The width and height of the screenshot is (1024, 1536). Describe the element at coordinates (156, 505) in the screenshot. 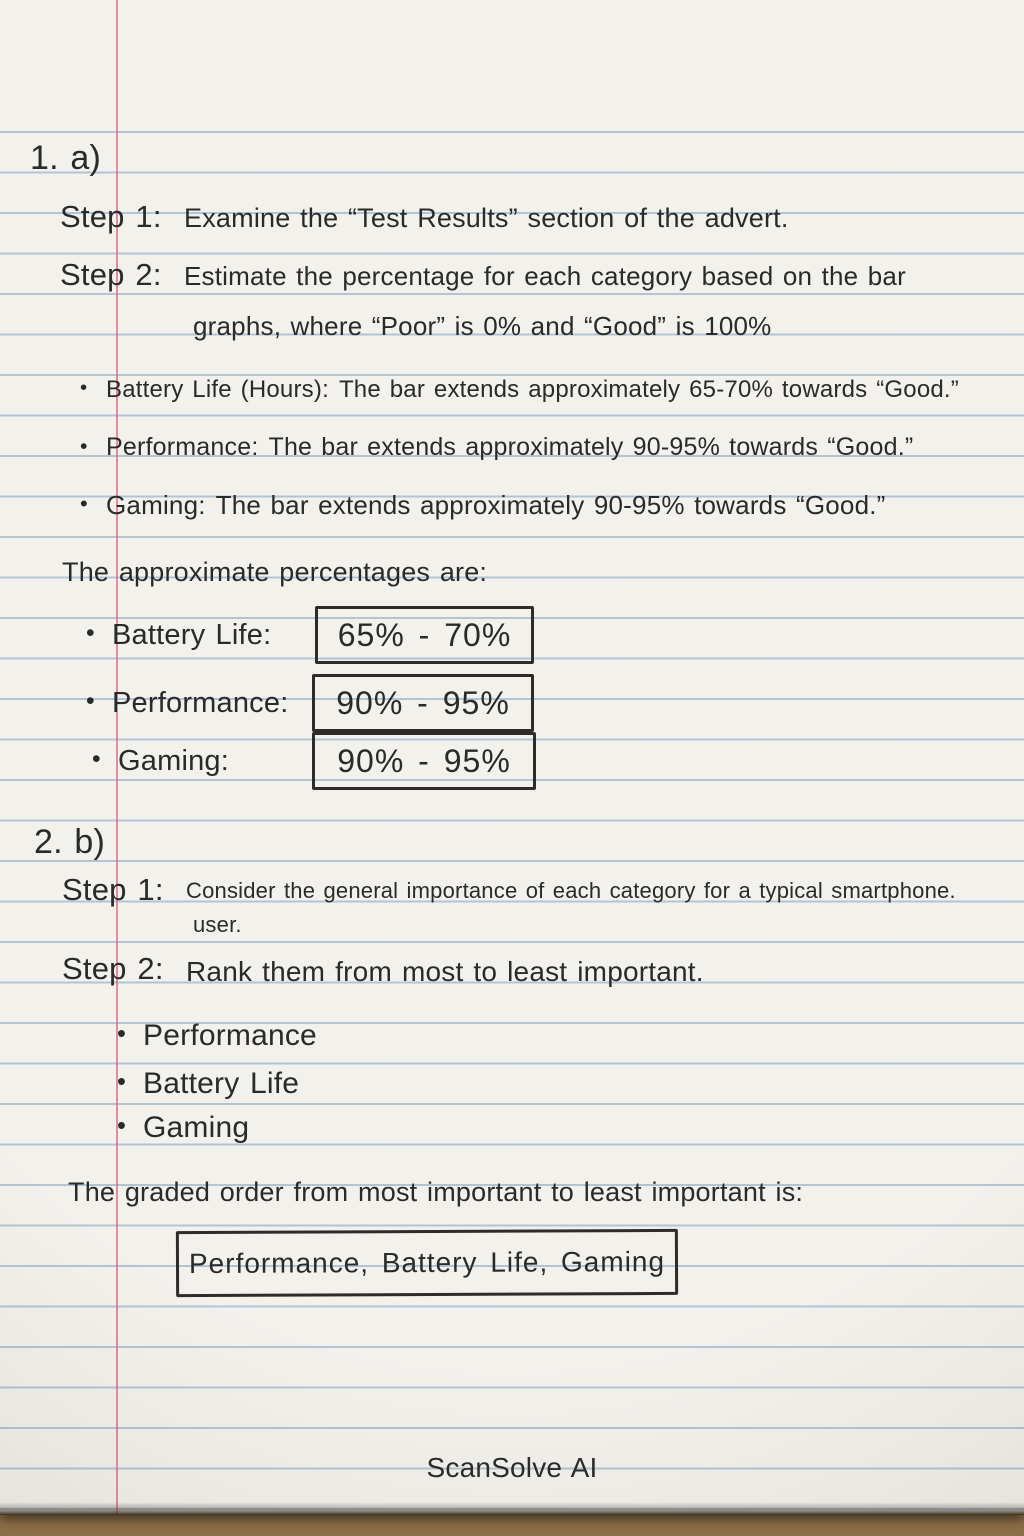

I see `observation-label: Gaming:` at that location.